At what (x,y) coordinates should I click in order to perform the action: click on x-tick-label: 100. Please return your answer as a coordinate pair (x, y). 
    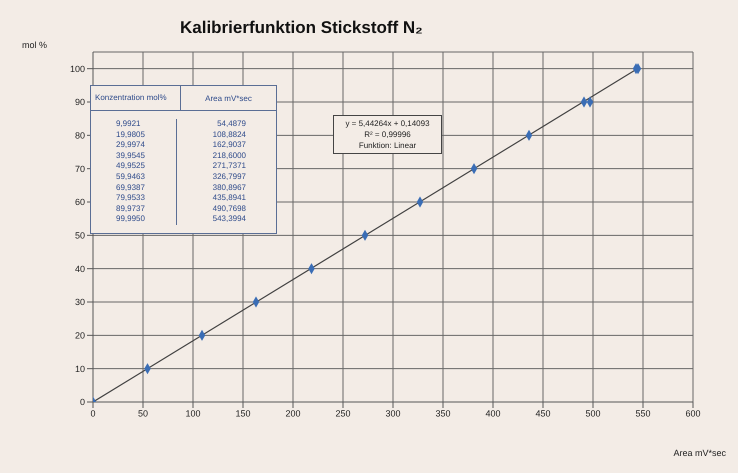
    Looking at the image, I should click on (193, 413).